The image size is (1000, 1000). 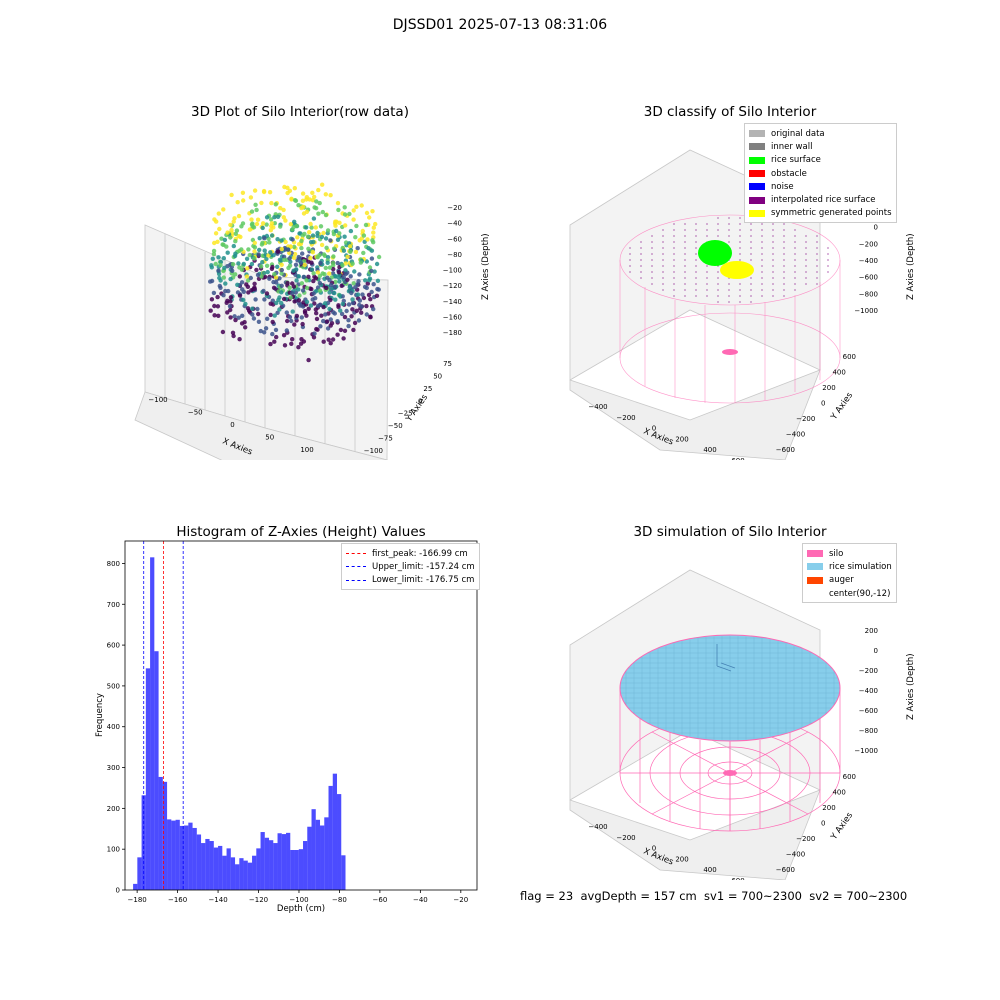 I want to click on axis-tick-label: −50, so click(x=195, y=413).